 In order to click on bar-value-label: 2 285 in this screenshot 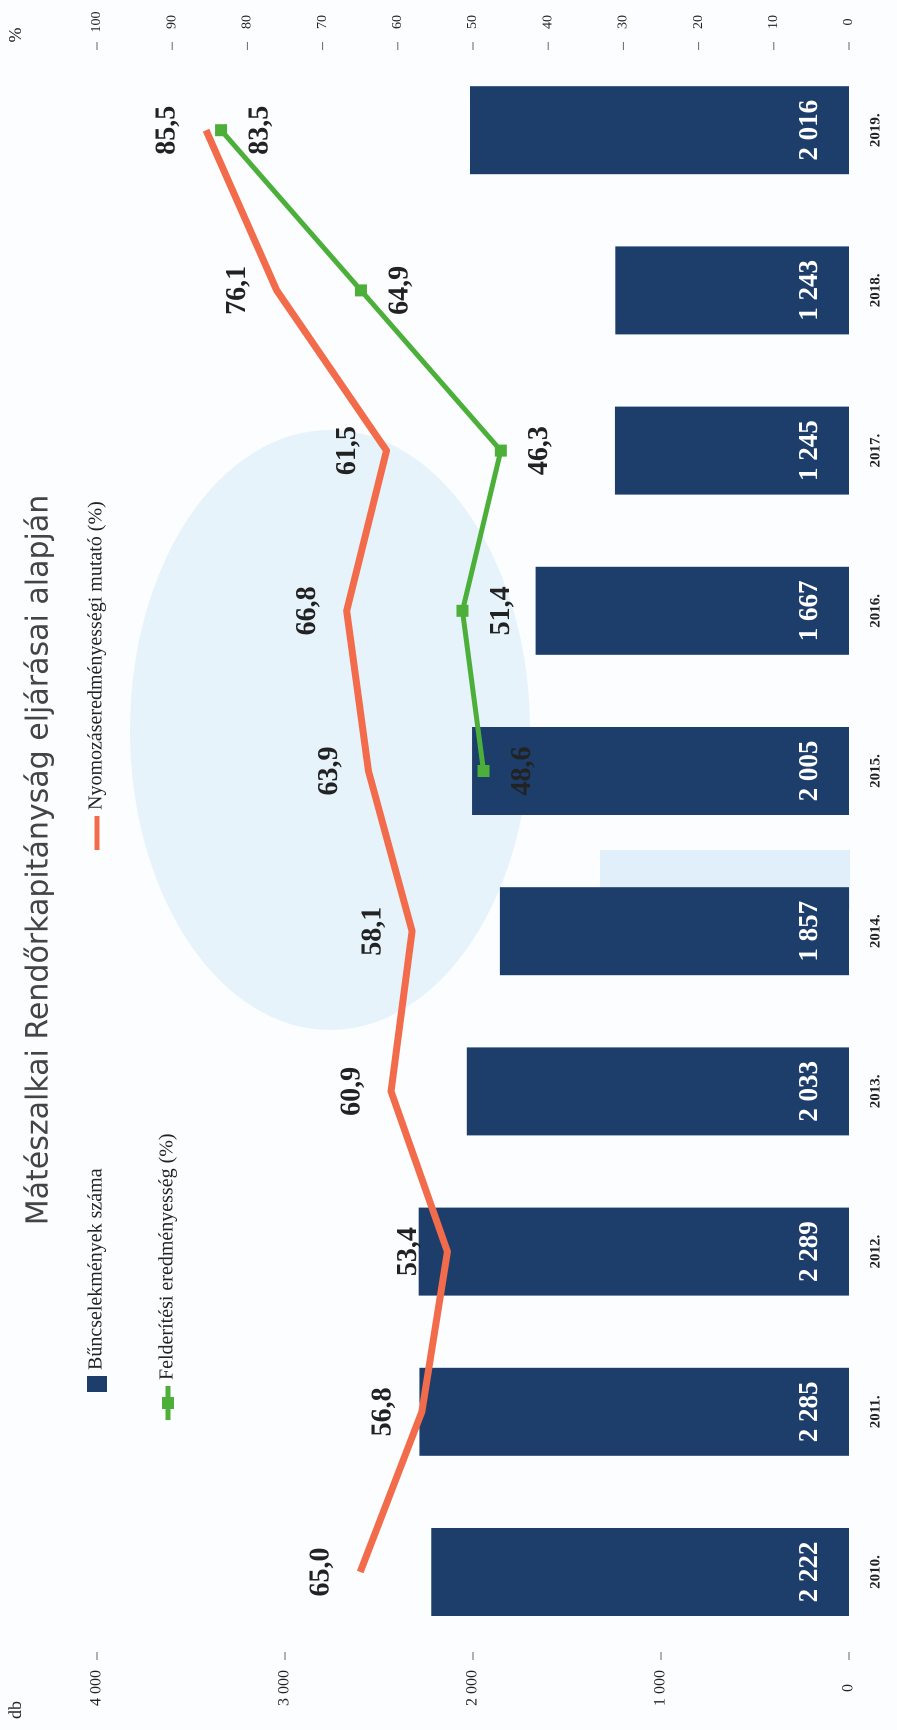, I will do `click(808, 1411)`.